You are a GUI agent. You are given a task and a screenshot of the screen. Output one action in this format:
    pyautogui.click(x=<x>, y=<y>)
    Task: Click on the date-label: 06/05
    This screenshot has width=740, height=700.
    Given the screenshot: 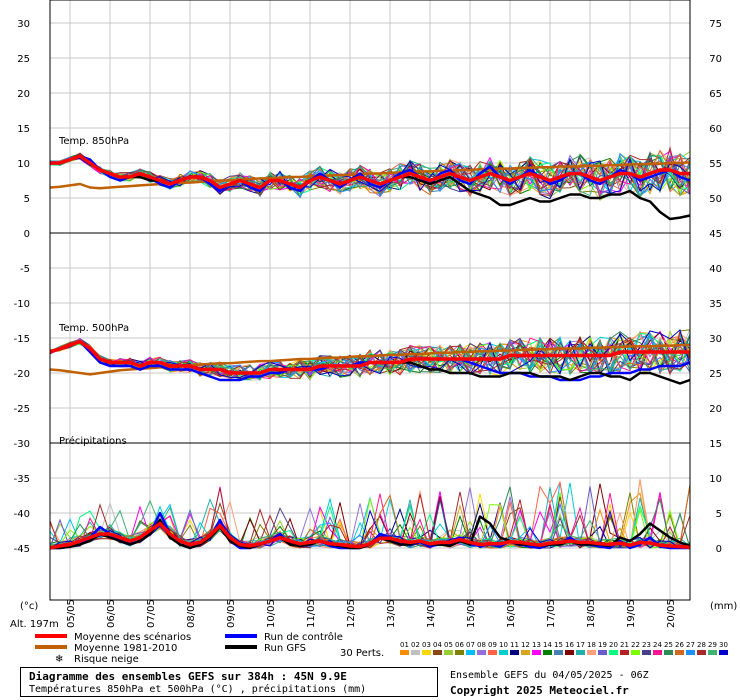 What is the action you would take?
    pyautogui.click(x=111, y=613)
    